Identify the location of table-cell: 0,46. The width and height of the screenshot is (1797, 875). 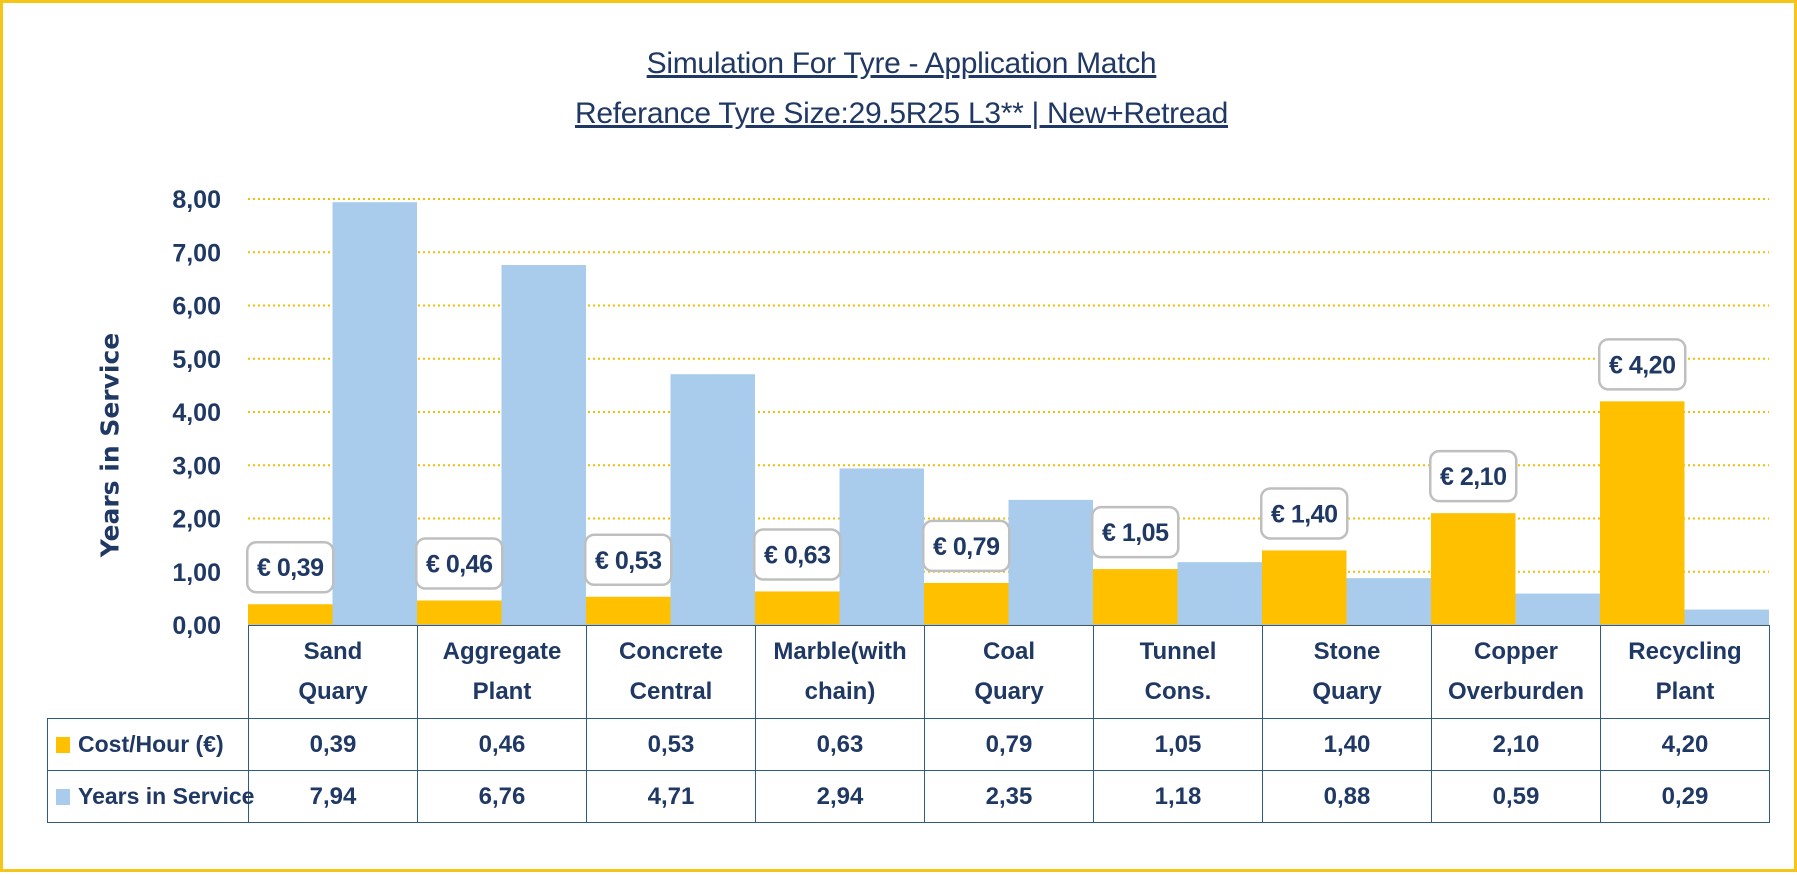
(502, 744).